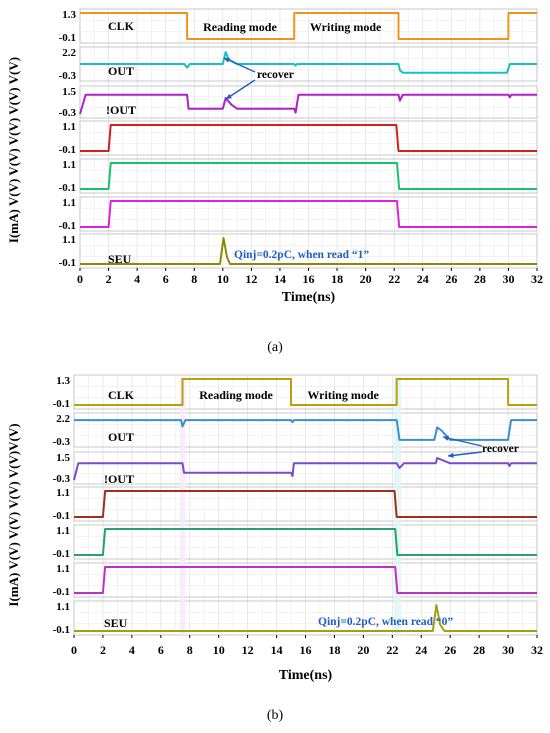  I want to click on x-tick-label: 6, so click(166, 279).